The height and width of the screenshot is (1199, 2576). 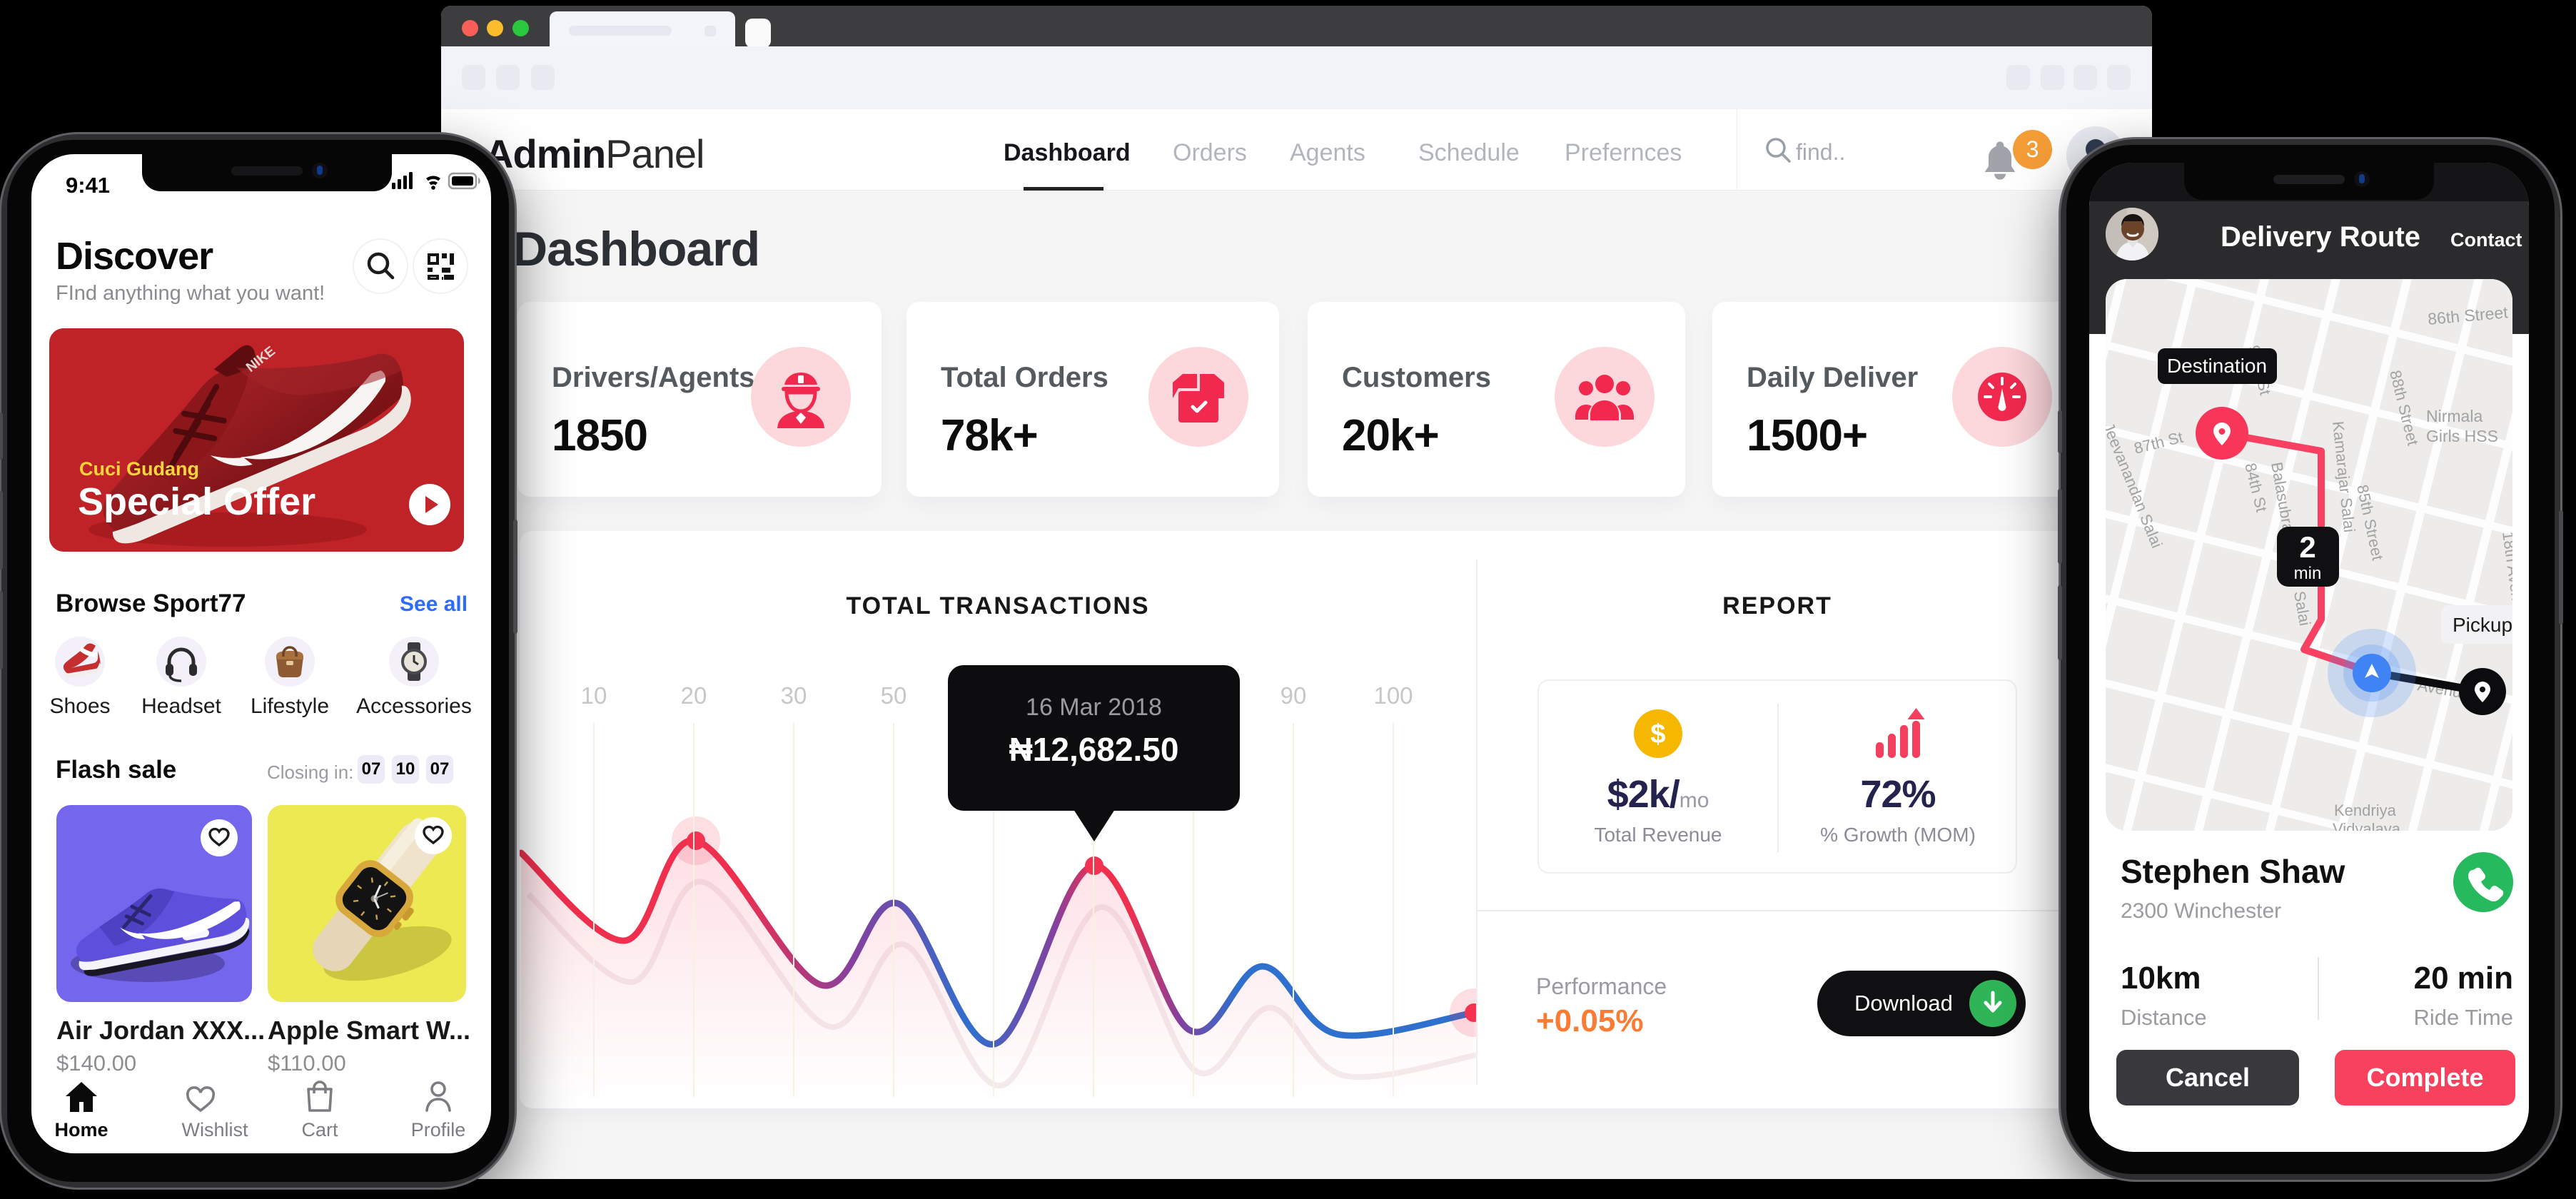 I want to click on svg-text: Nirmala, so click(x=2454, y=416).